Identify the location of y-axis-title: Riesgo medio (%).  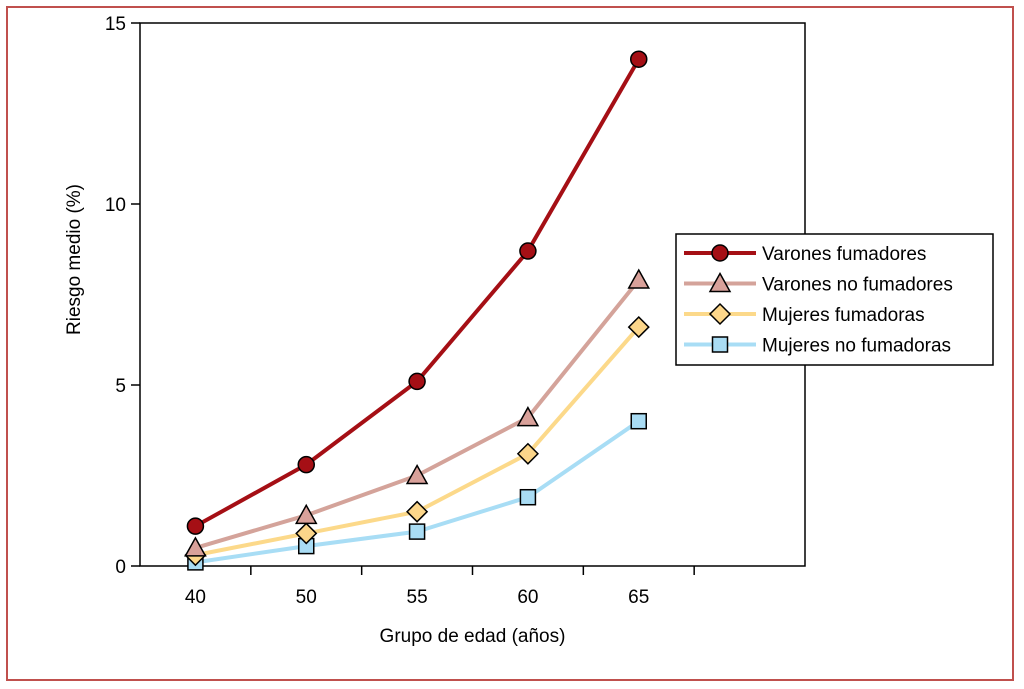
(74, 259).